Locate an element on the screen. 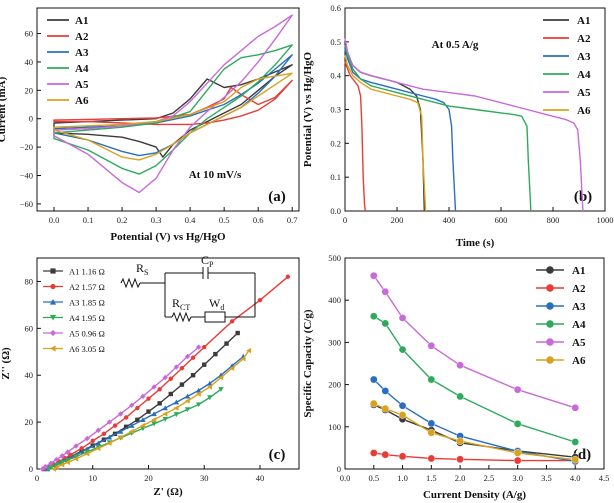 The width and height of the screenshot is (614, 503). legend-label-d-a2: A2 is located at coordinates (579, 289).